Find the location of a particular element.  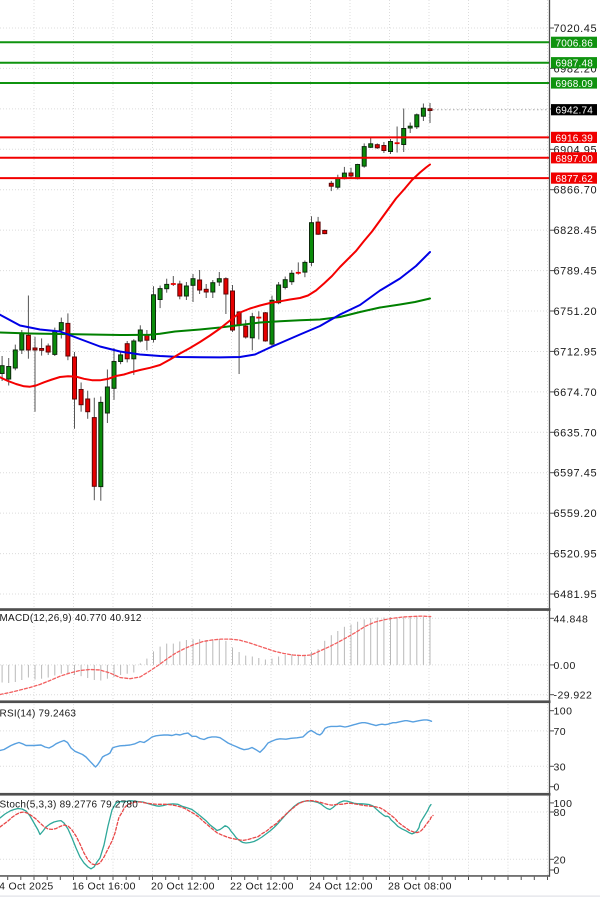

svg-text: 6877.62 is located at coordinates (575, 179).